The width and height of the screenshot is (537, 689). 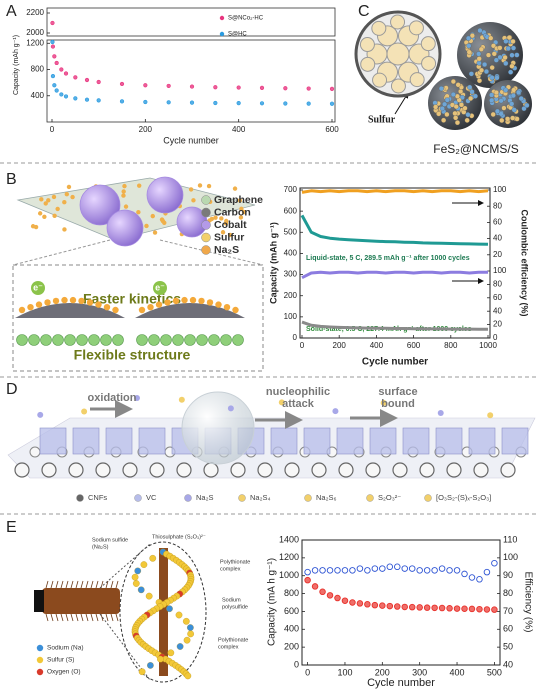 What do you see at coordinates (508, 611) in the screenshot?
I see `y2-tick-label: 70` at bounding box center [508, 611].